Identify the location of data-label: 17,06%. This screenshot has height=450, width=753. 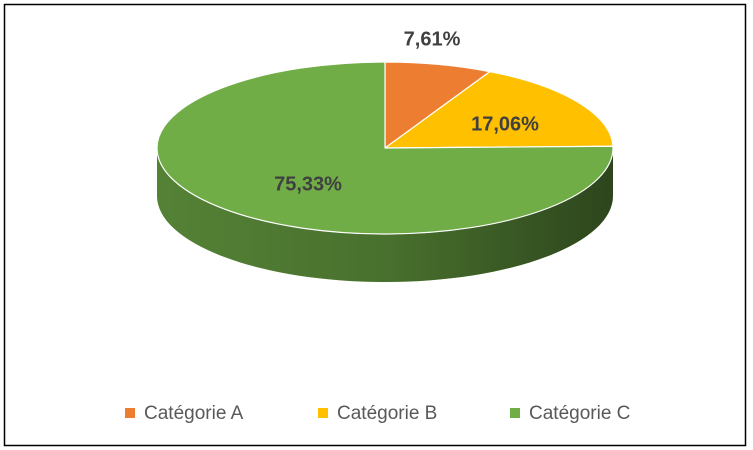
(505, 124).